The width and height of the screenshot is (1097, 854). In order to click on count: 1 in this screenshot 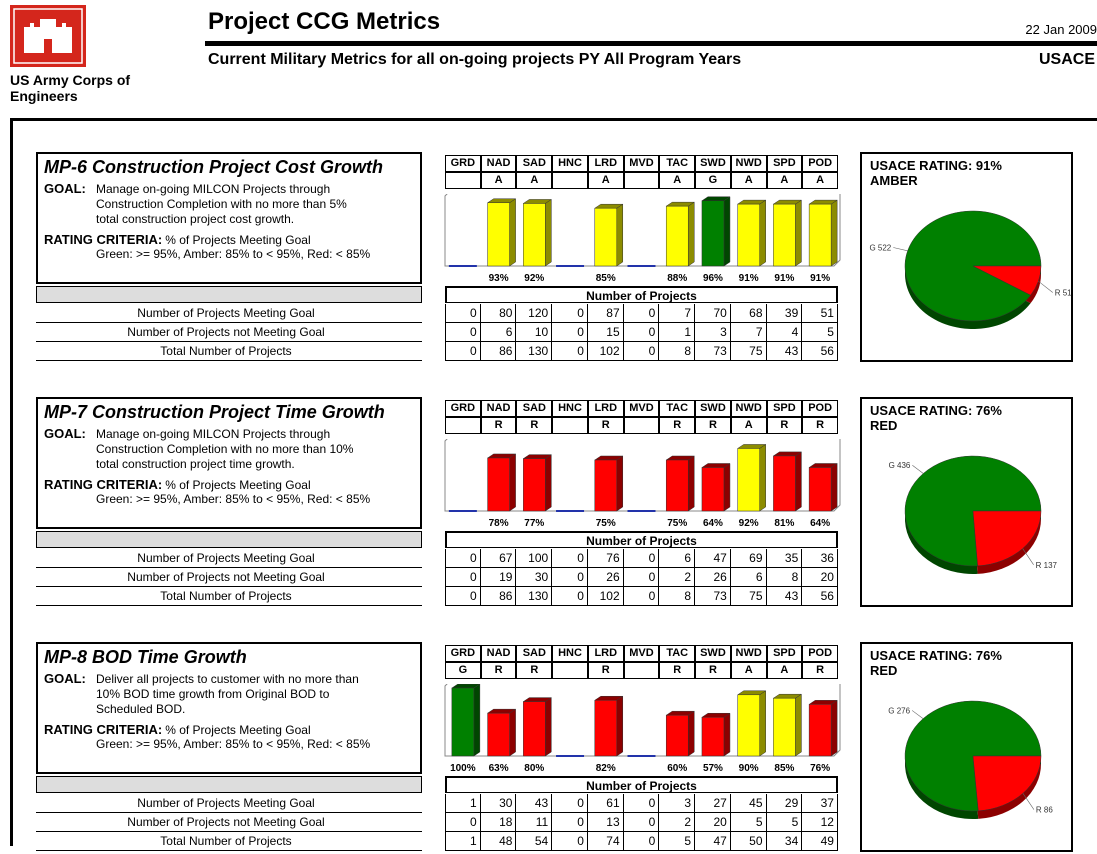, I will do `click(463, 803)`.